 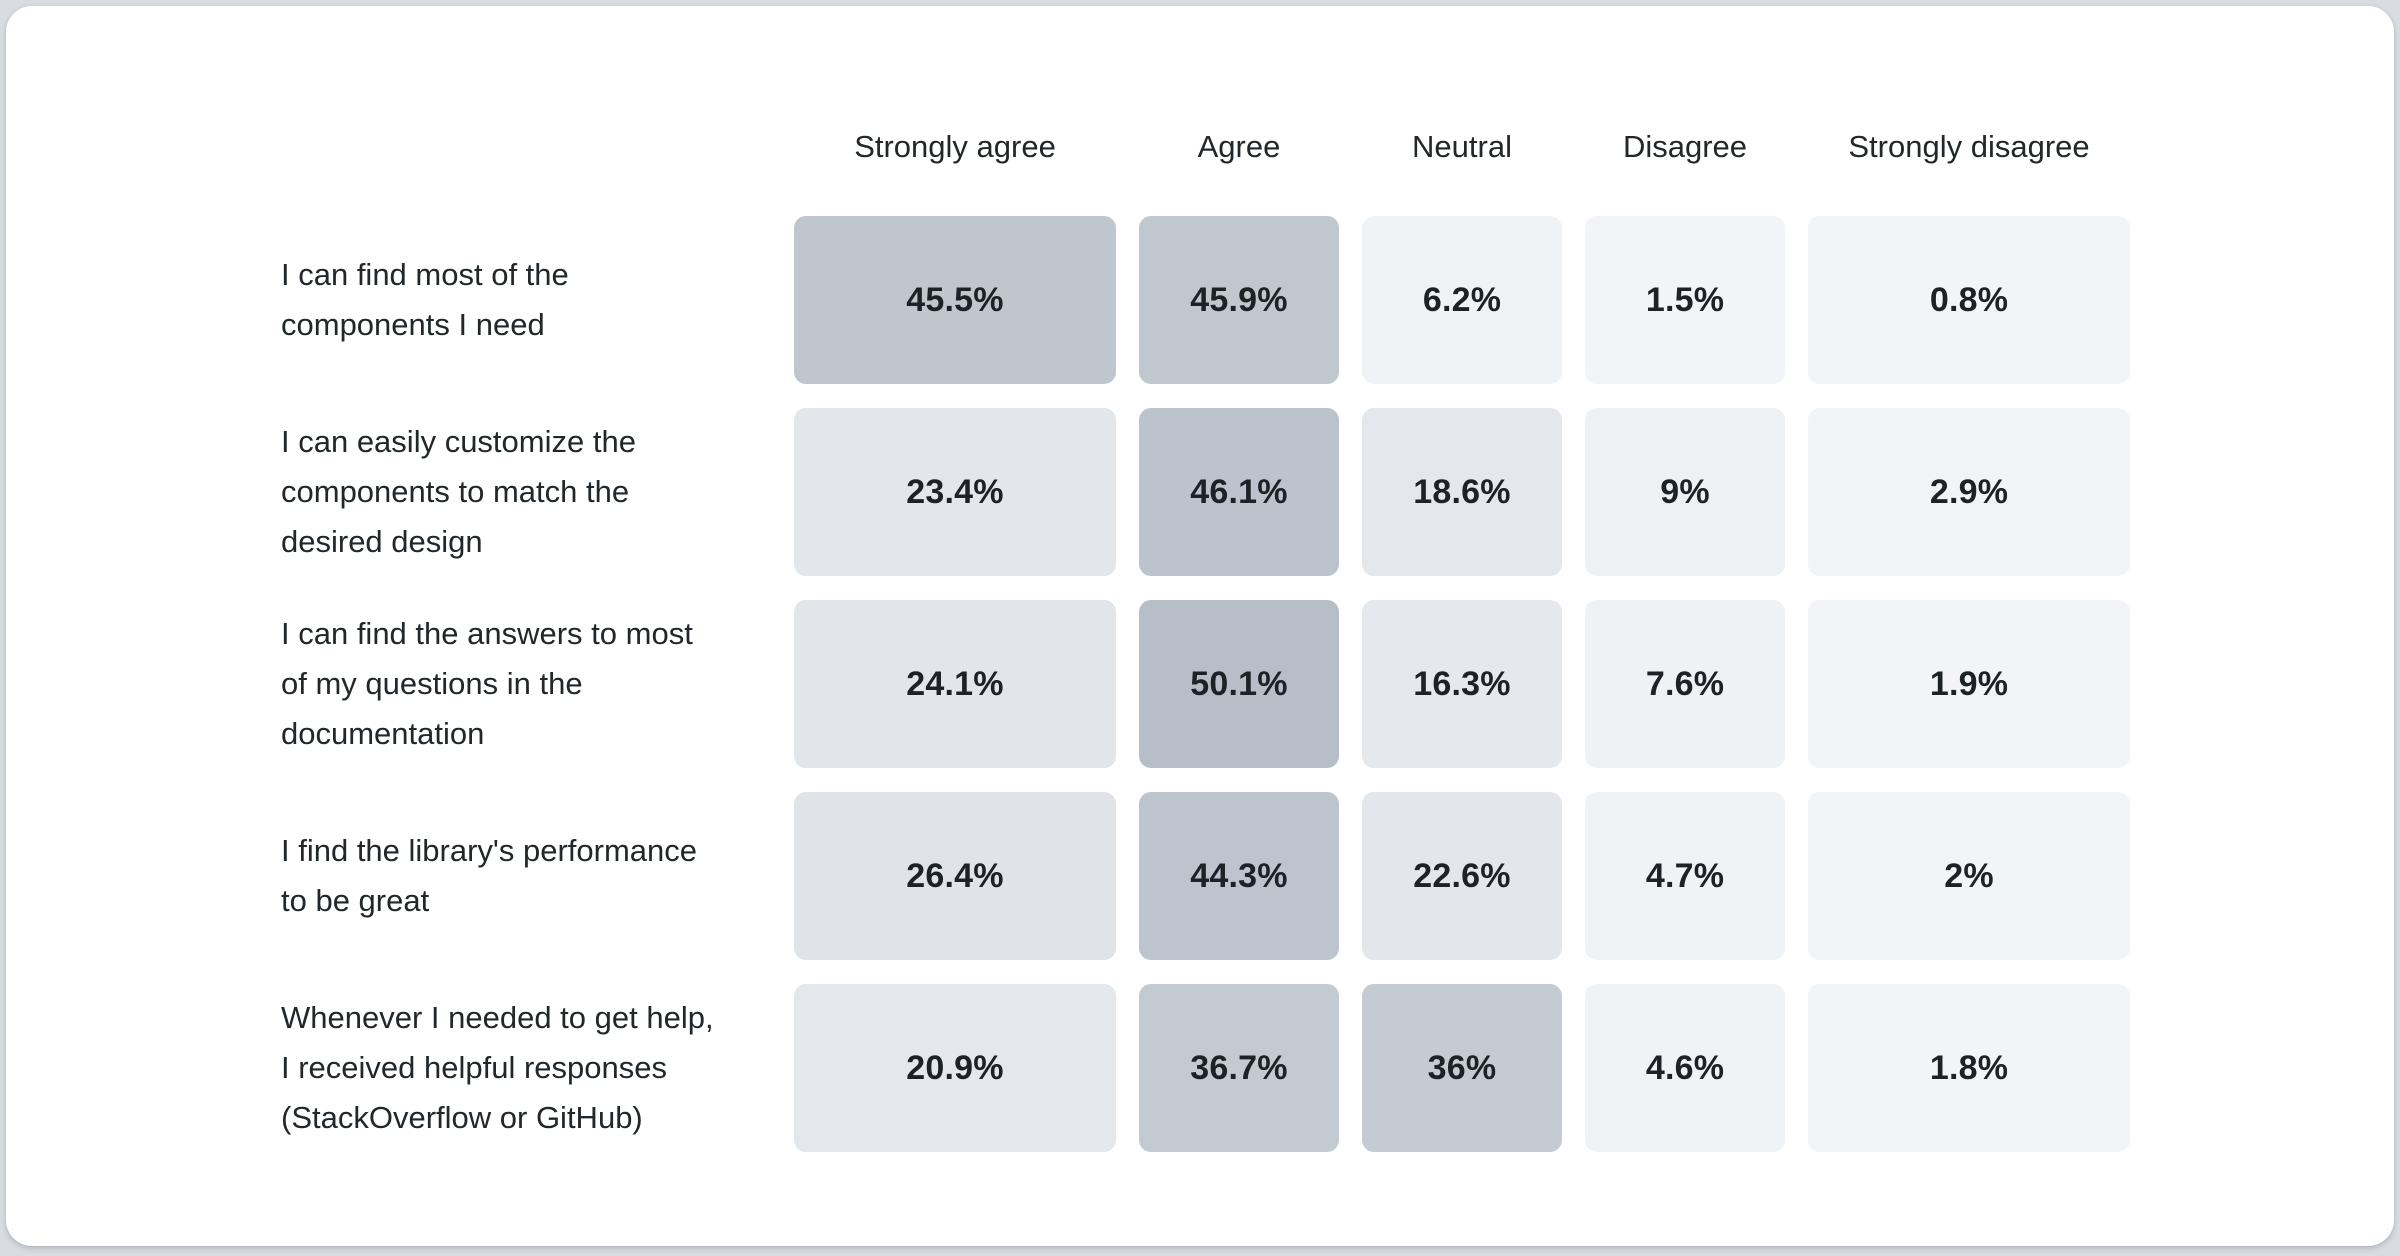 I want to click on cell-value: 50.1%, so click(x=1239, y=683).